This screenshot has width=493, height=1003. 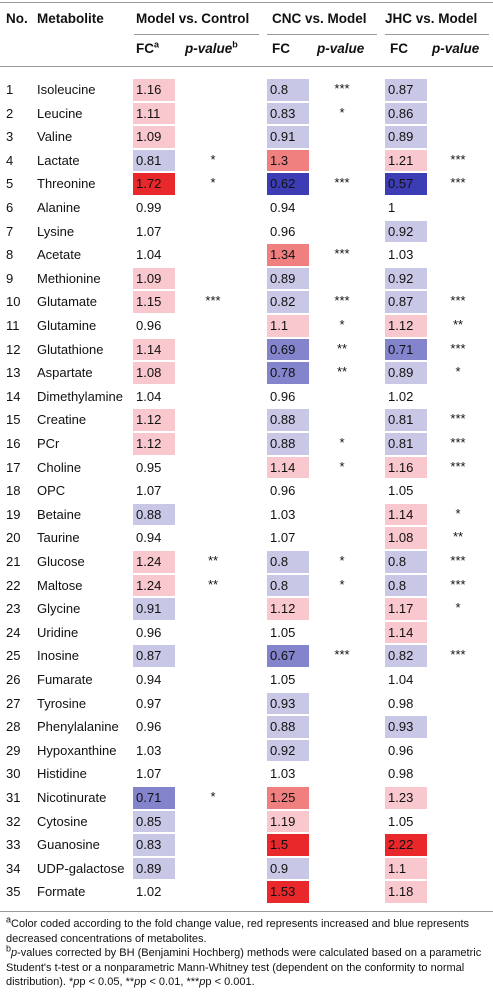 I want to click on fc-value: 0.96, so click(x=401, y=750).